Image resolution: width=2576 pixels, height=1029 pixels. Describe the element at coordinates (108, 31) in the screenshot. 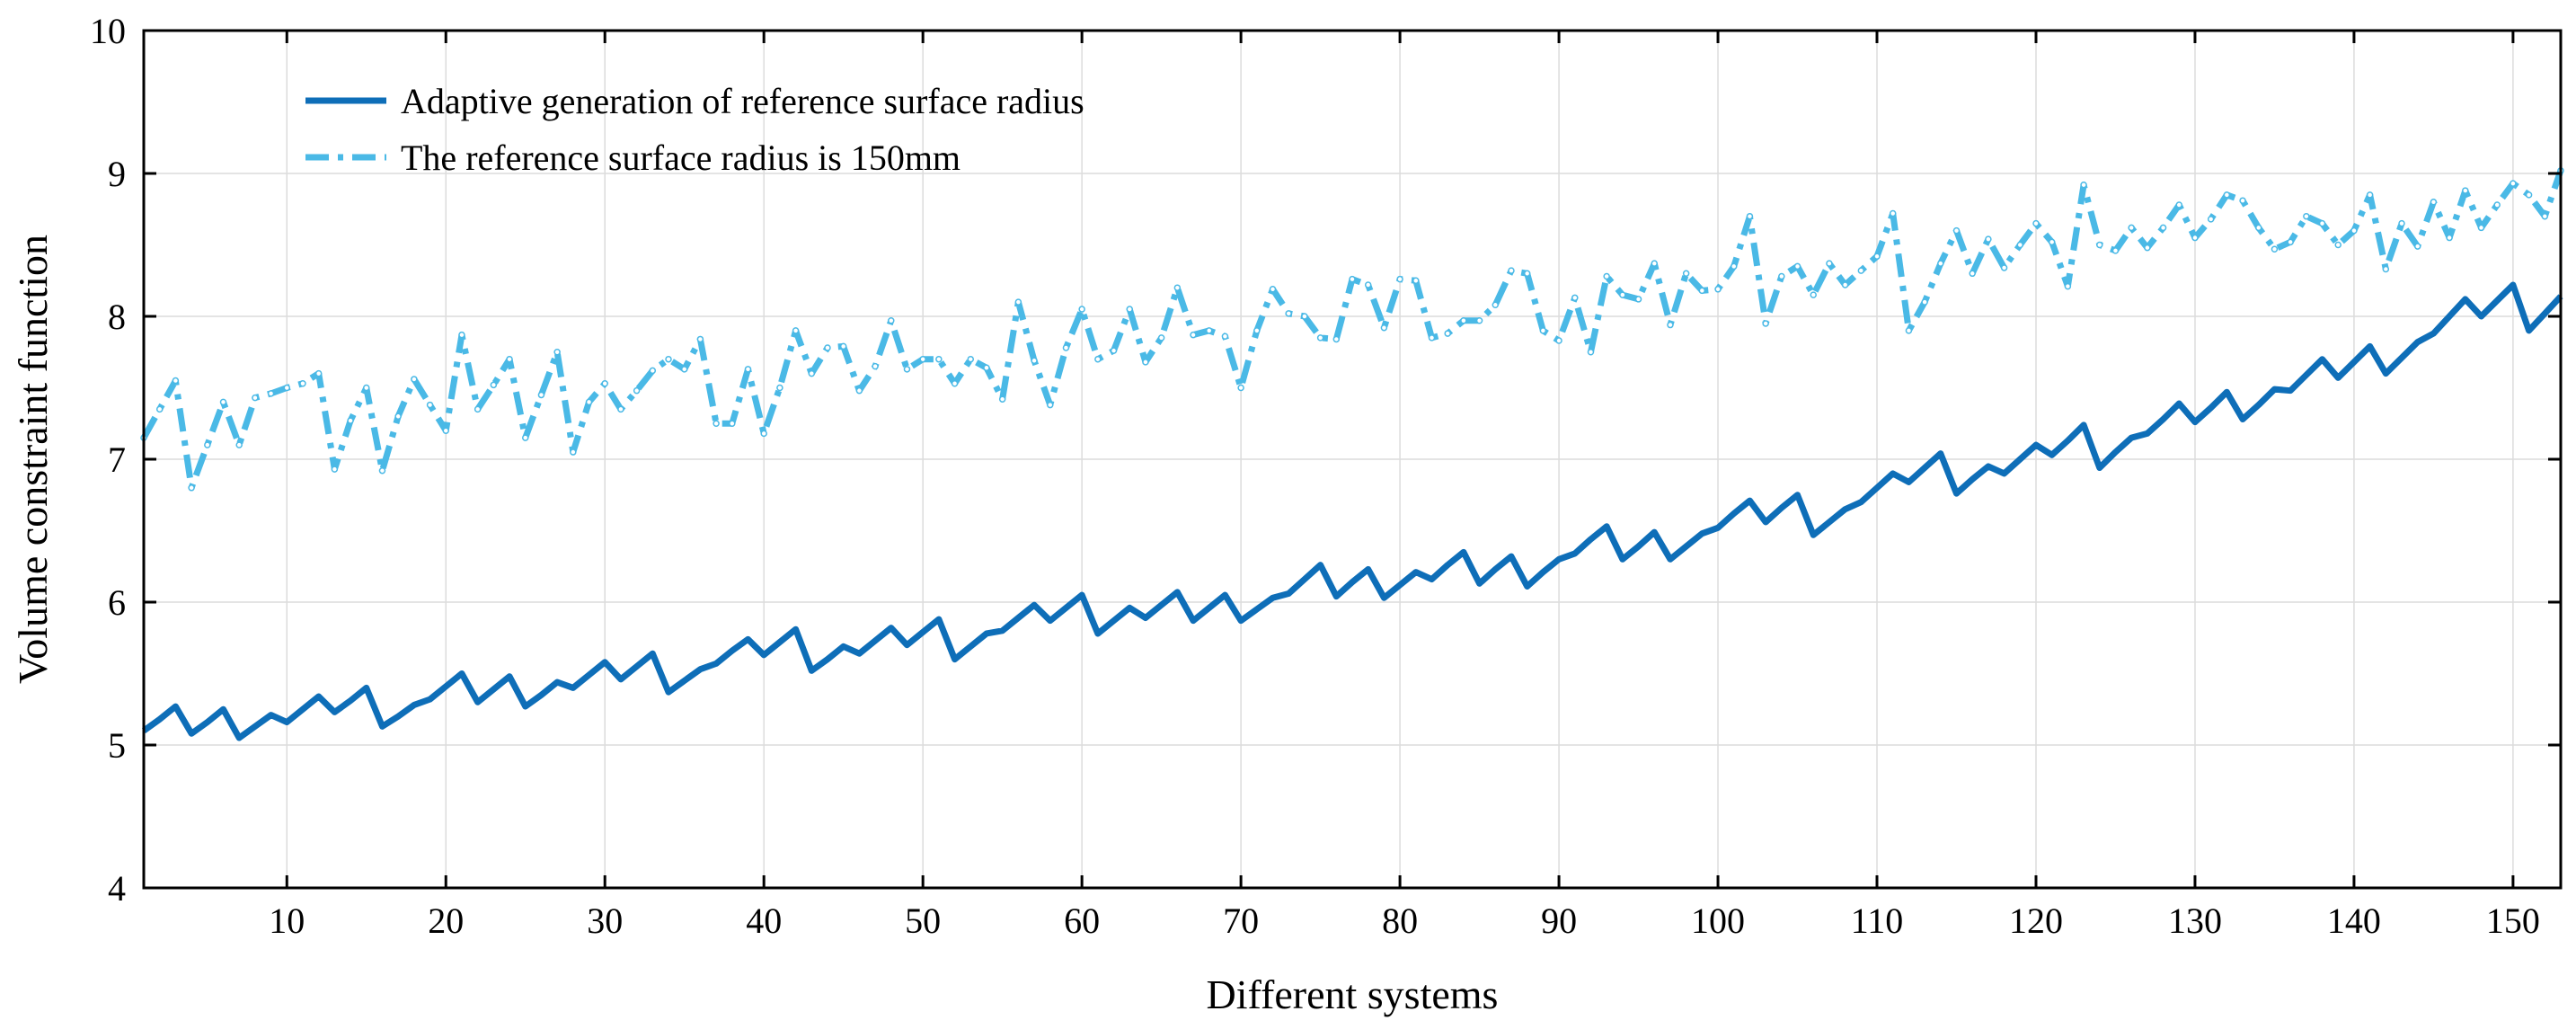

I see `y-tick-label: 10` at that location.